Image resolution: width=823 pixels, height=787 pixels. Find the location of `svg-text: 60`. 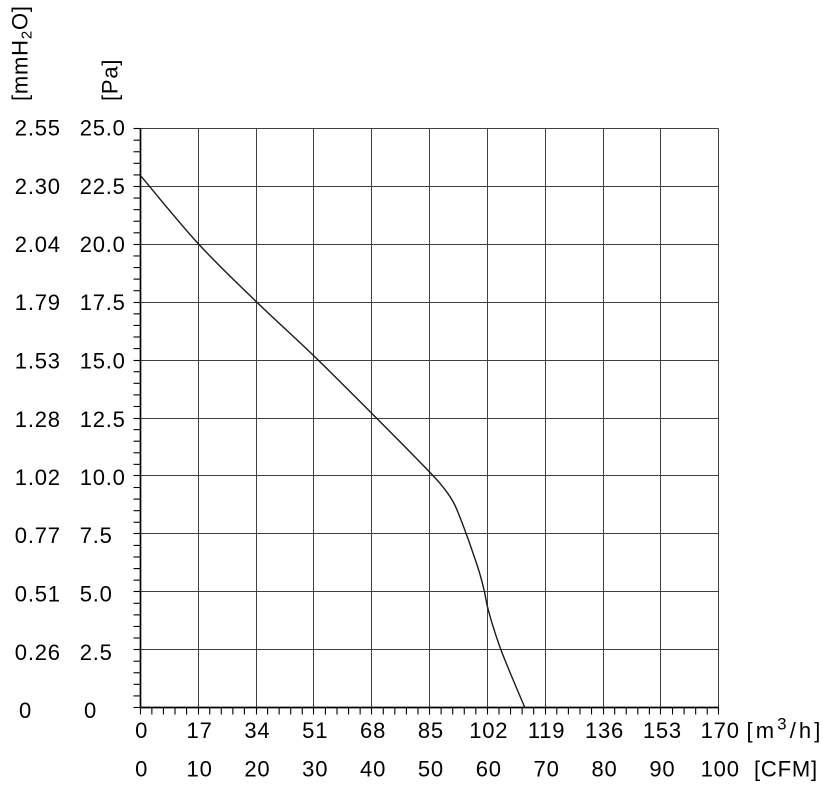

svg-text: 60 is located at coordinates (489, 768).